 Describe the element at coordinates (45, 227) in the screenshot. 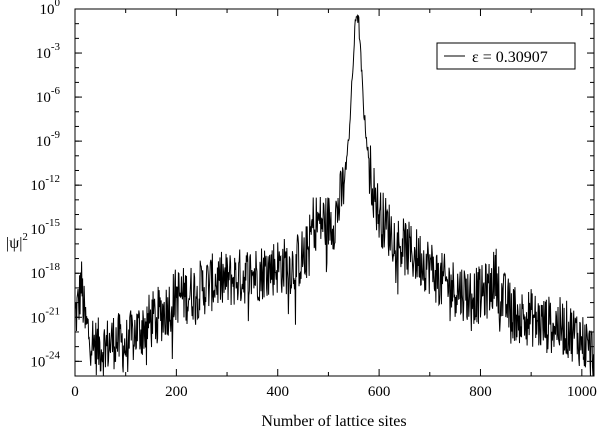

I see `y-tick-label: 10⁻¹⁵` at that location.